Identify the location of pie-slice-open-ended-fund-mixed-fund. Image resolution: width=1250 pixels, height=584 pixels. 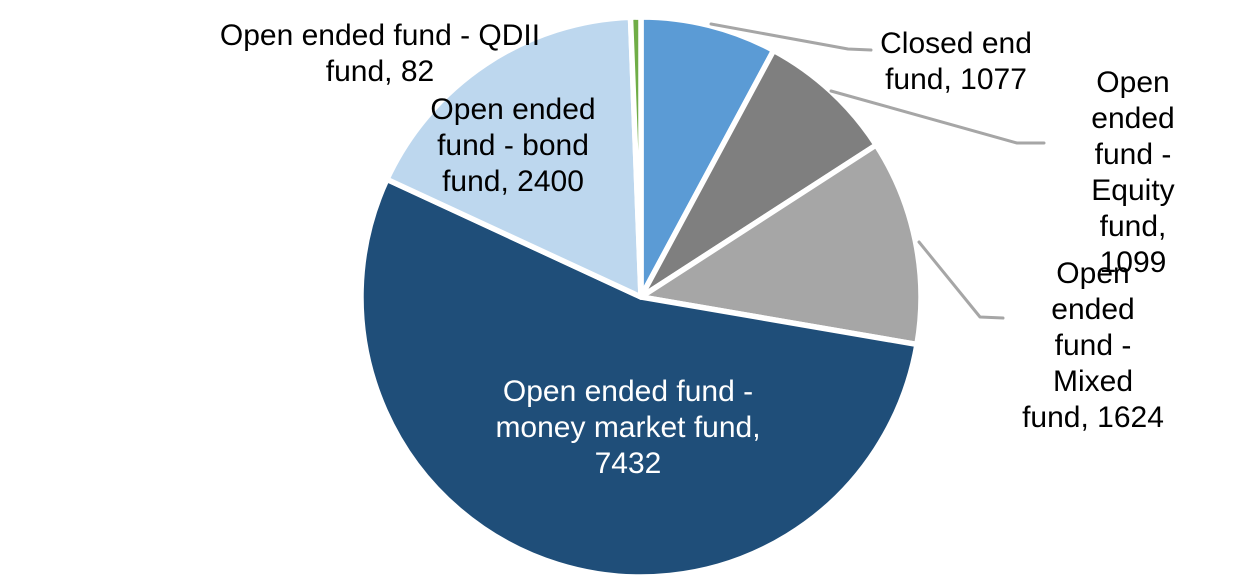
(781, 245).